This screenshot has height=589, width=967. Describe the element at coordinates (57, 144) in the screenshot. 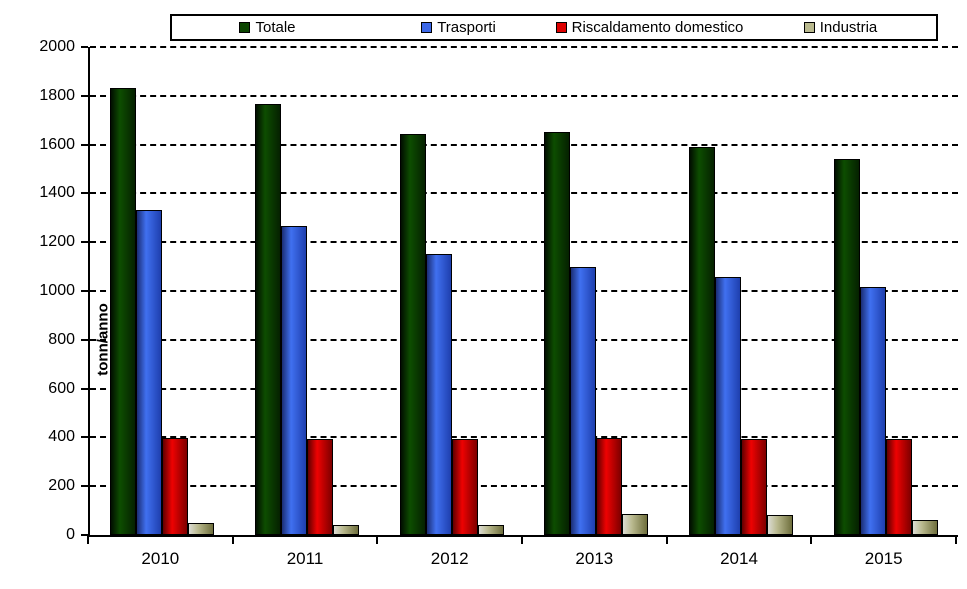

I see `y-tick-label-1600: 1600` at that location.